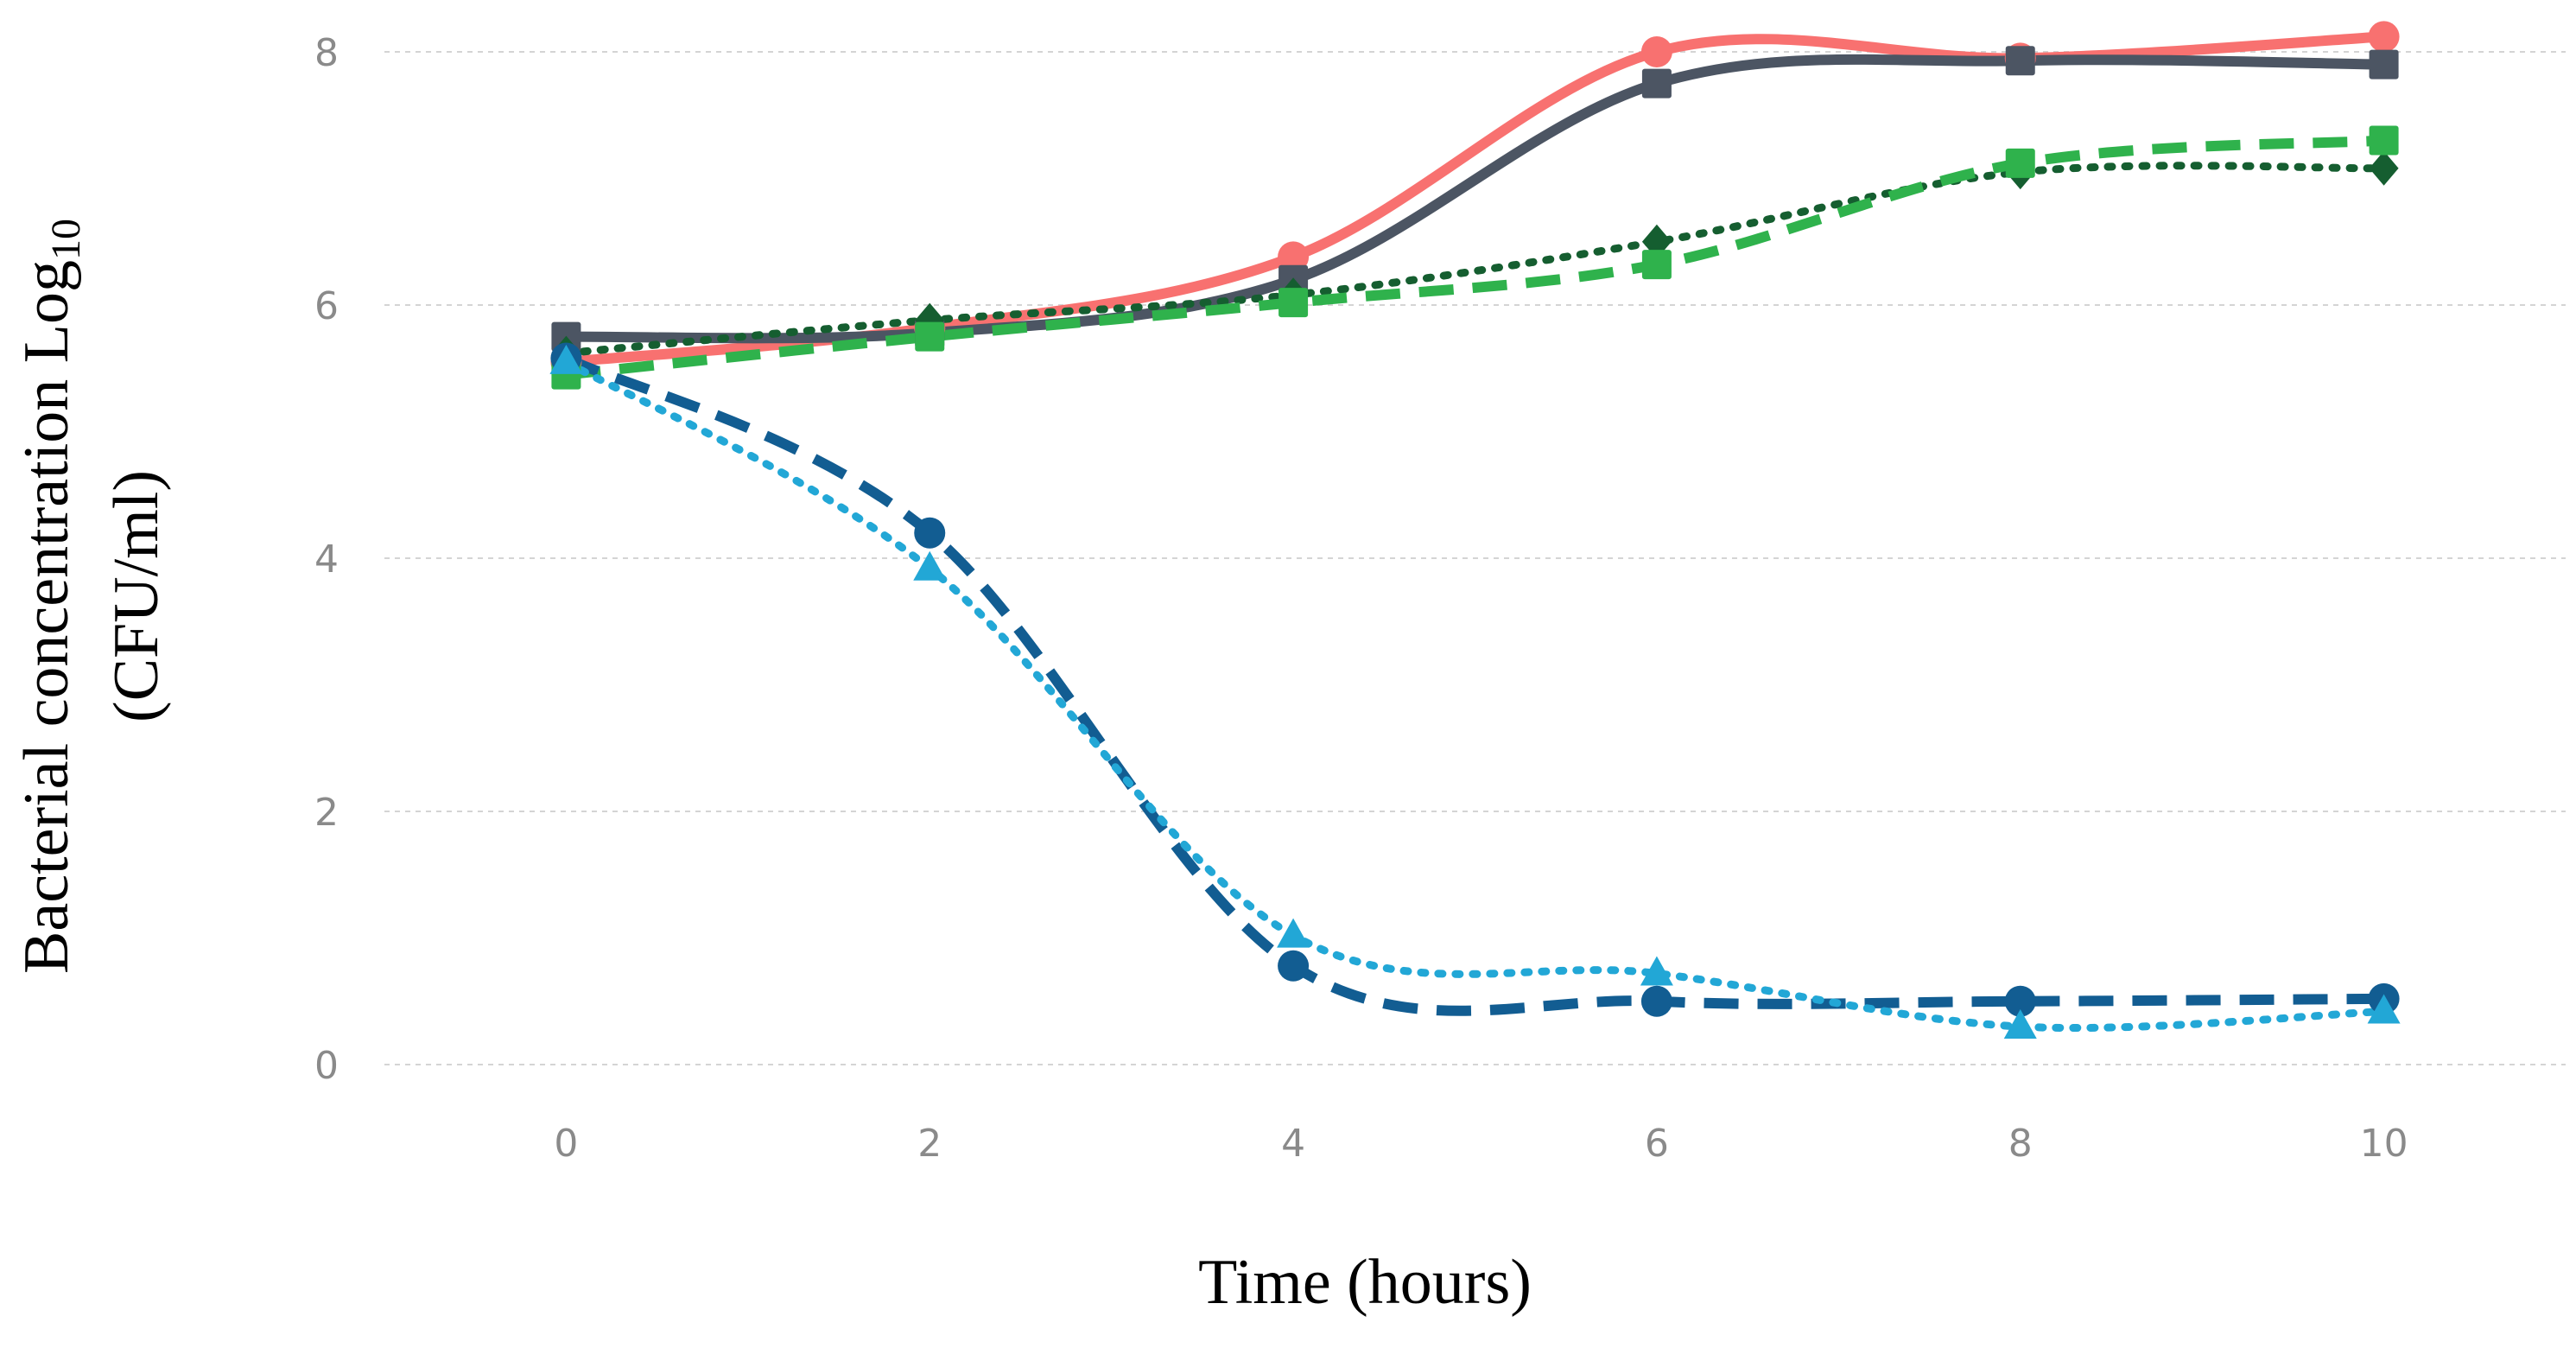  What do you see at coordinates (46, 617) in the screenshot?
I see `y-axis-title-main: Bacterial concentration Log` at bounding box center [46, 617].